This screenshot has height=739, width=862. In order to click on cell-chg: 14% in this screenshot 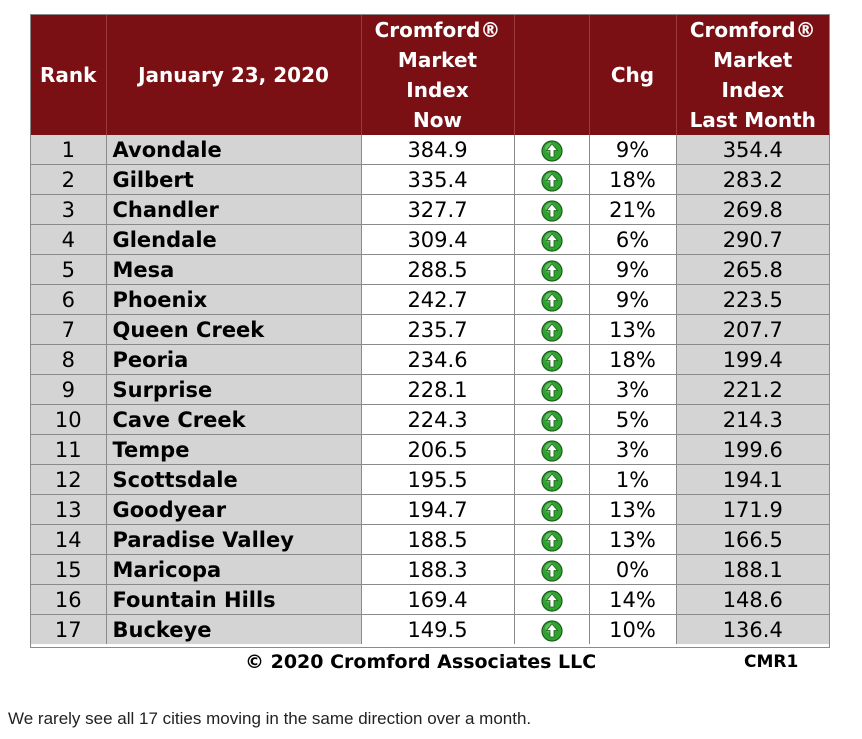, I will do `click(633, 599)`.